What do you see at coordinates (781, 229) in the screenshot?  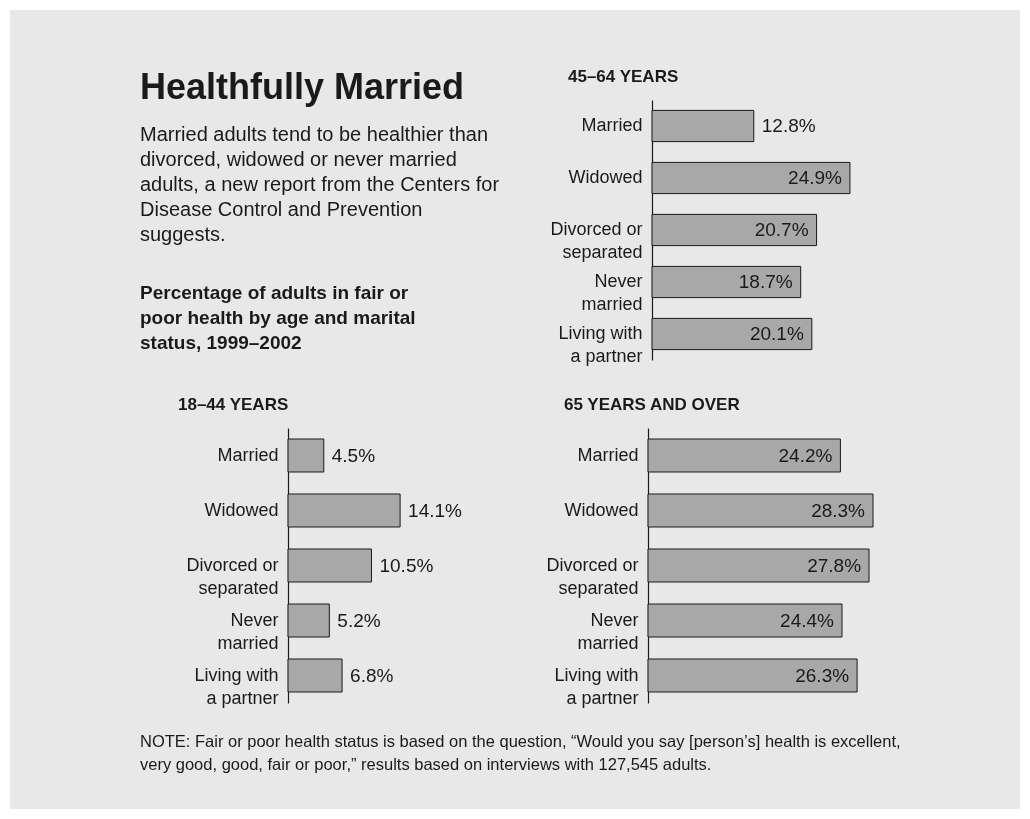 I see `data-label: 20.7%` at bounding box center [781, 229].